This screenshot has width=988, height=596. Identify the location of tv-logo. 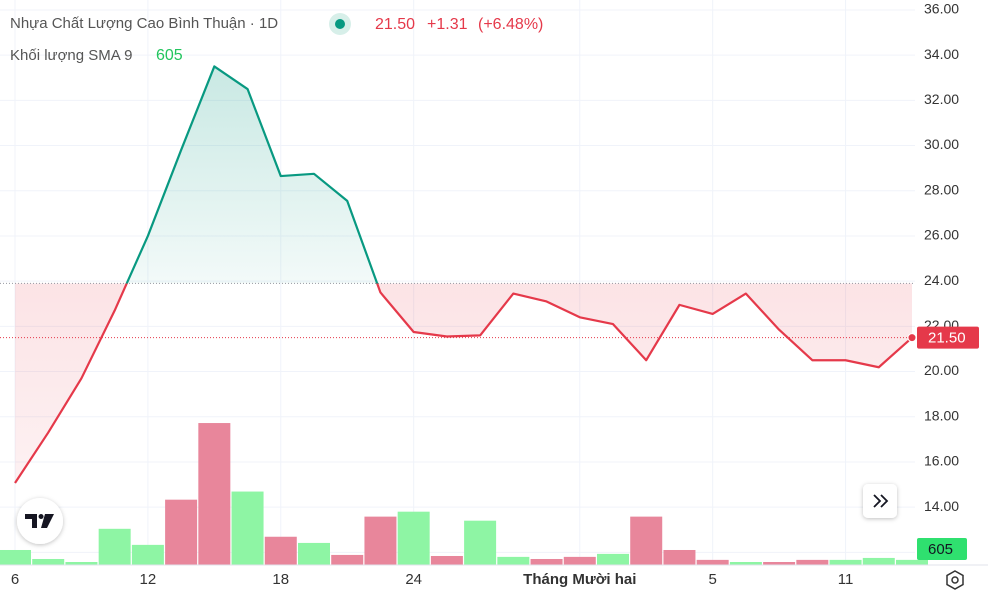
(40, 521).